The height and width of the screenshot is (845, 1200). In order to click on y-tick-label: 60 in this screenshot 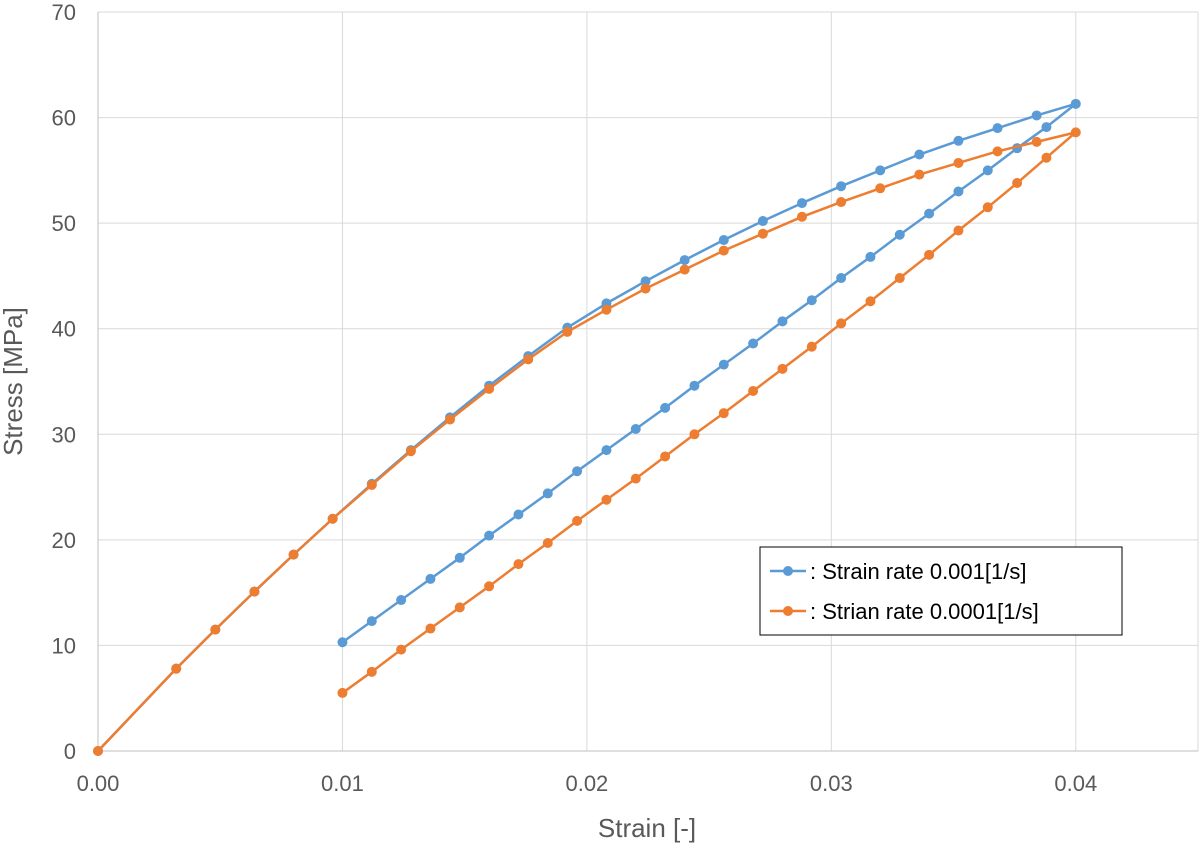, I will do `click(64, 118)`.